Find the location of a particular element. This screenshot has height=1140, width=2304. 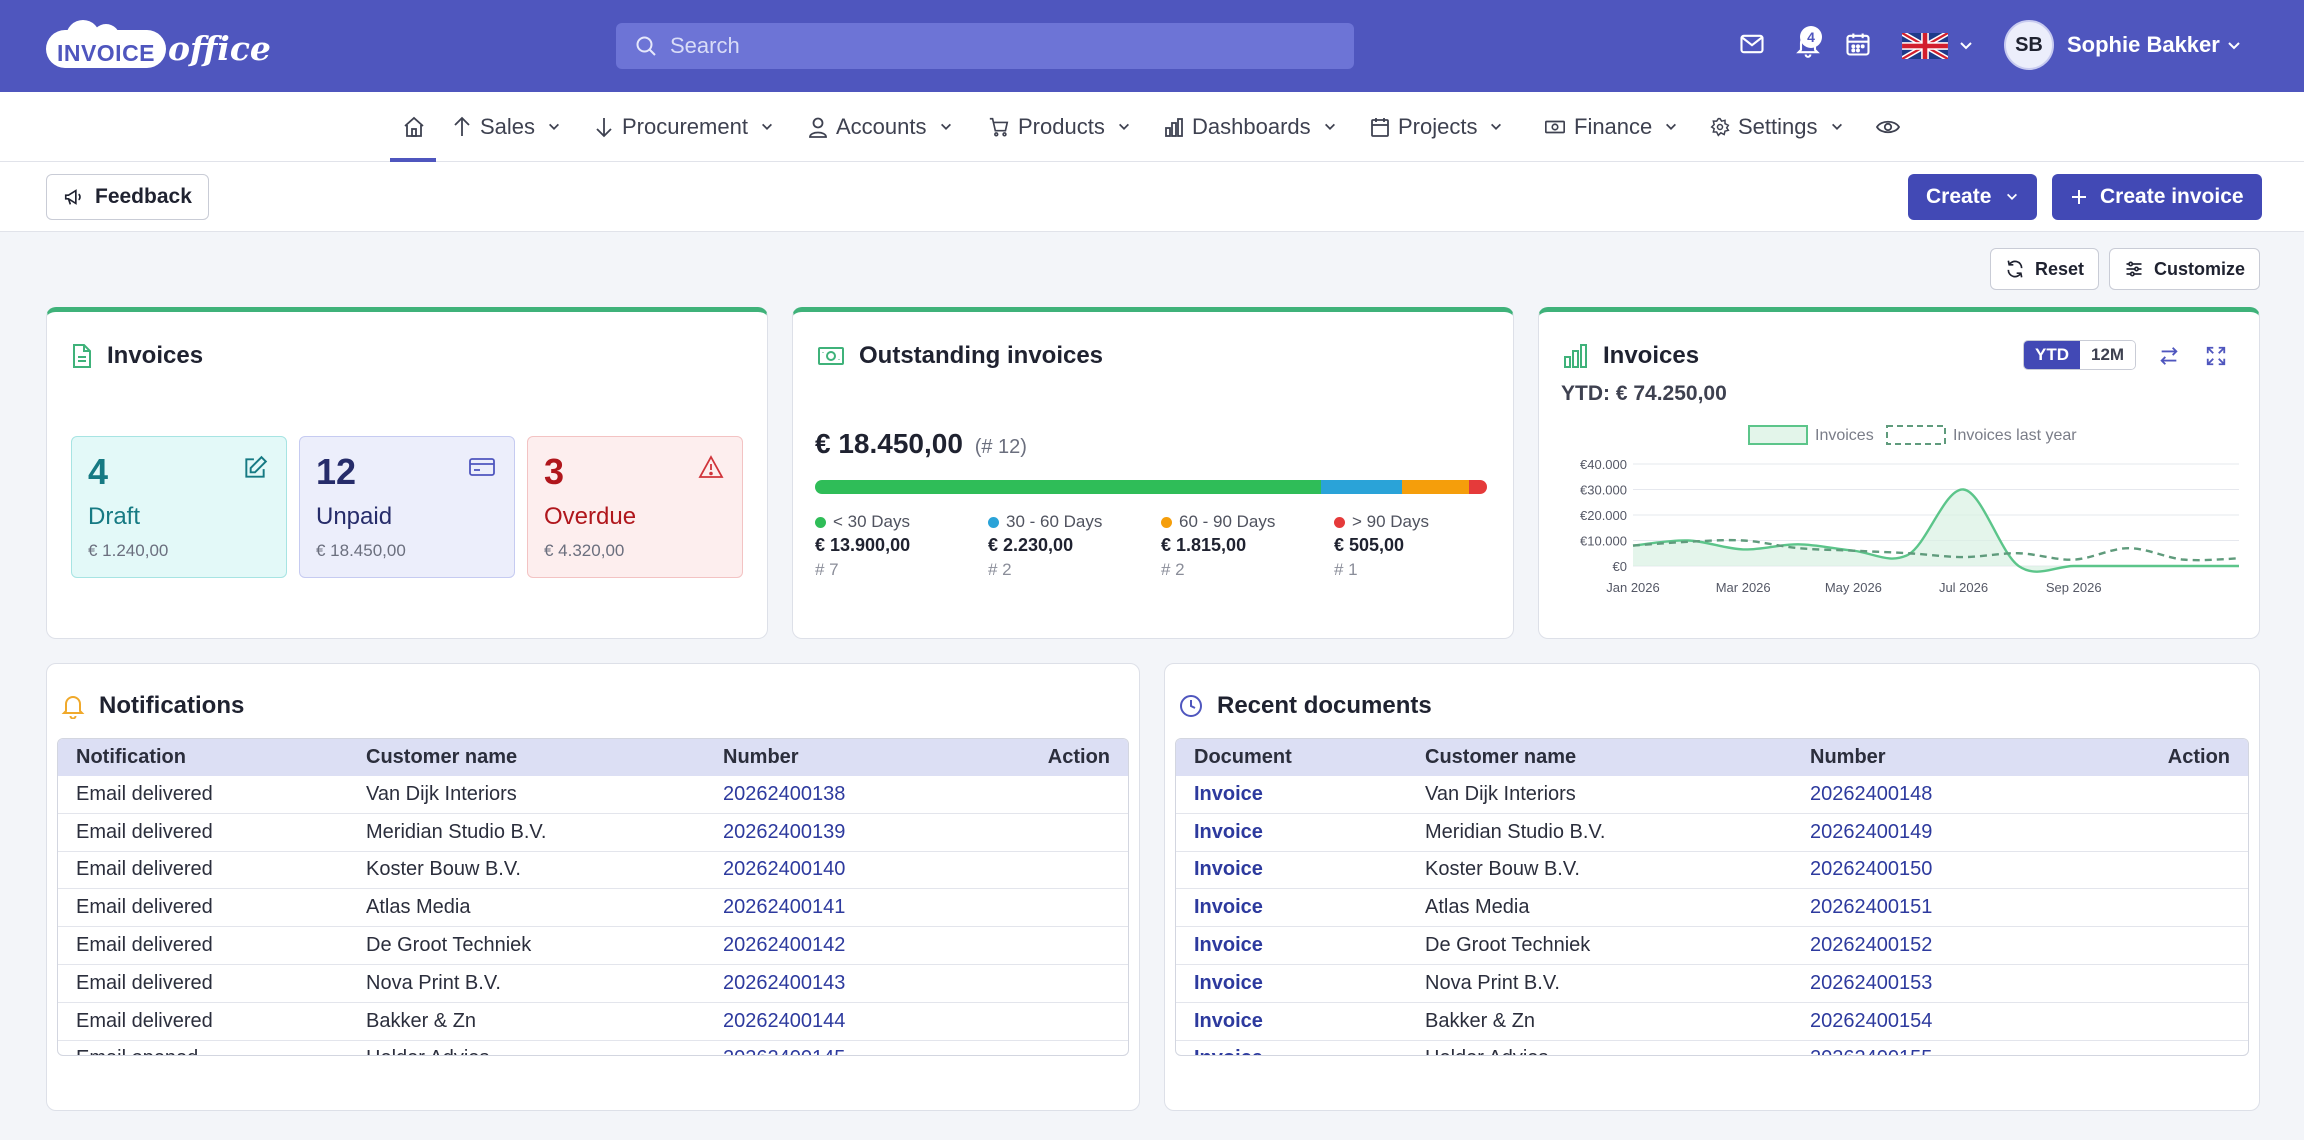

avatar: SB is located at coordinates (2029, 45).